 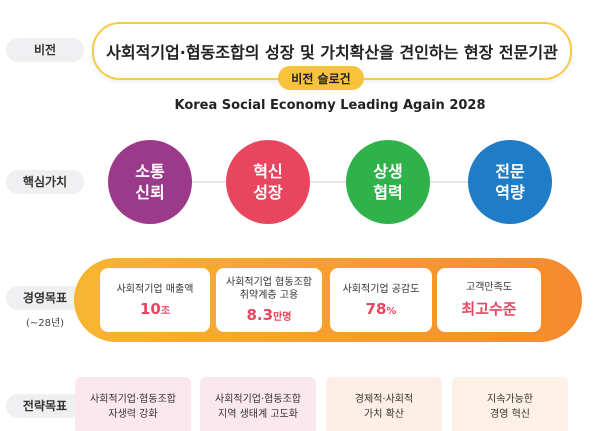 I want to click on goal-card: 사회적기업 공감도 78%, so click(x=381, y=300).